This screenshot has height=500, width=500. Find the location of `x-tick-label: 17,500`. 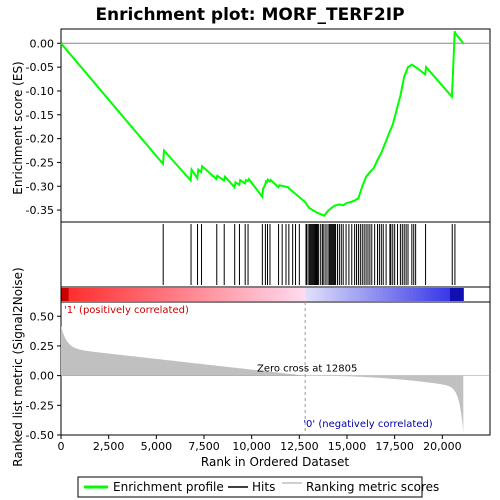

x-tick-label: 17,500 is located at coordinates (394, 446).